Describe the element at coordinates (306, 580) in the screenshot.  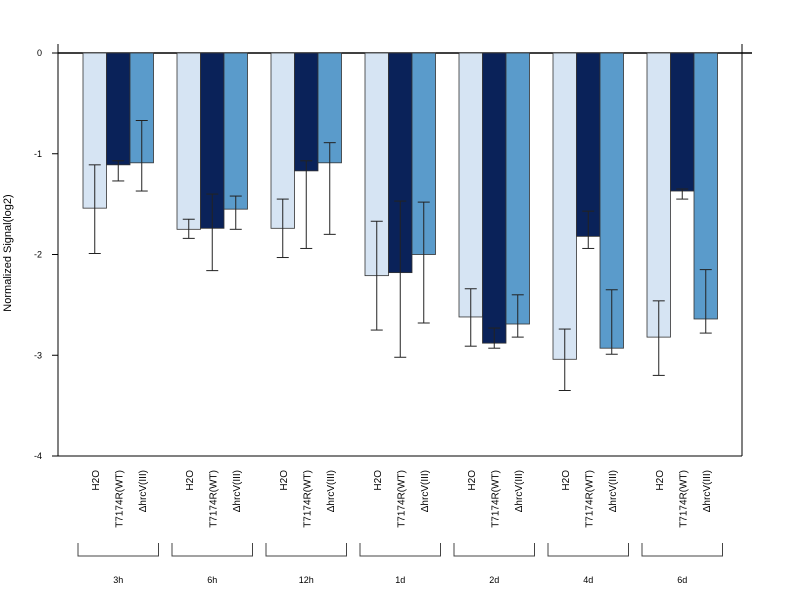
I see `category-label: 12h` at that location.